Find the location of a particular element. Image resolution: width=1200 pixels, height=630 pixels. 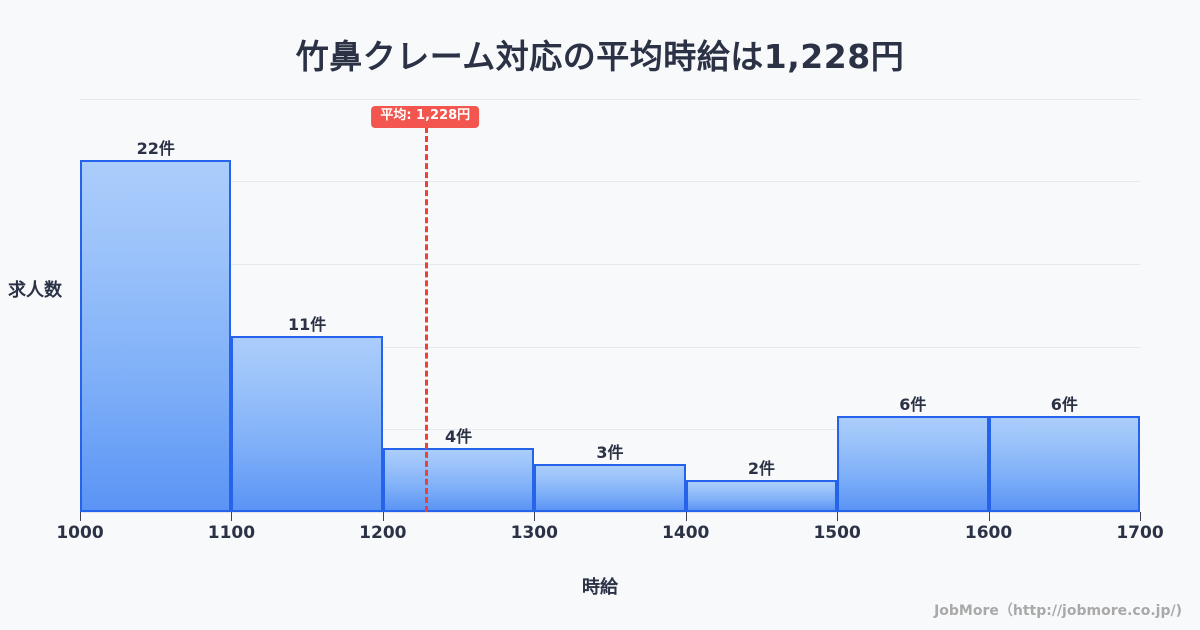

page-title: 竹鼻クレーム対応の平均時給は1,228円 is located at coordinates (600, 56).